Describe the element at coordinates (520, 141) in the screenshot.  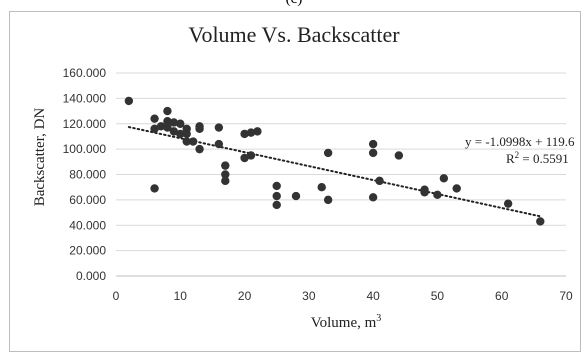
I see `trendline-equation: y = -1.0998x + 119.6` at that location.